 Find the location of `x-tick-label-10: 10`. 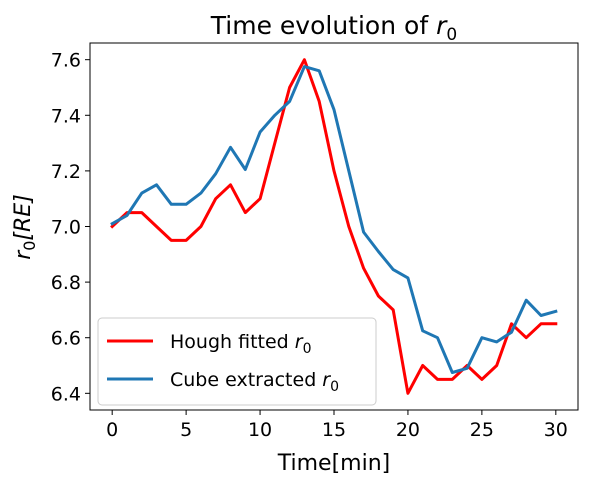

x-tick-label-10: 10 is located at coordinates (260, 430).